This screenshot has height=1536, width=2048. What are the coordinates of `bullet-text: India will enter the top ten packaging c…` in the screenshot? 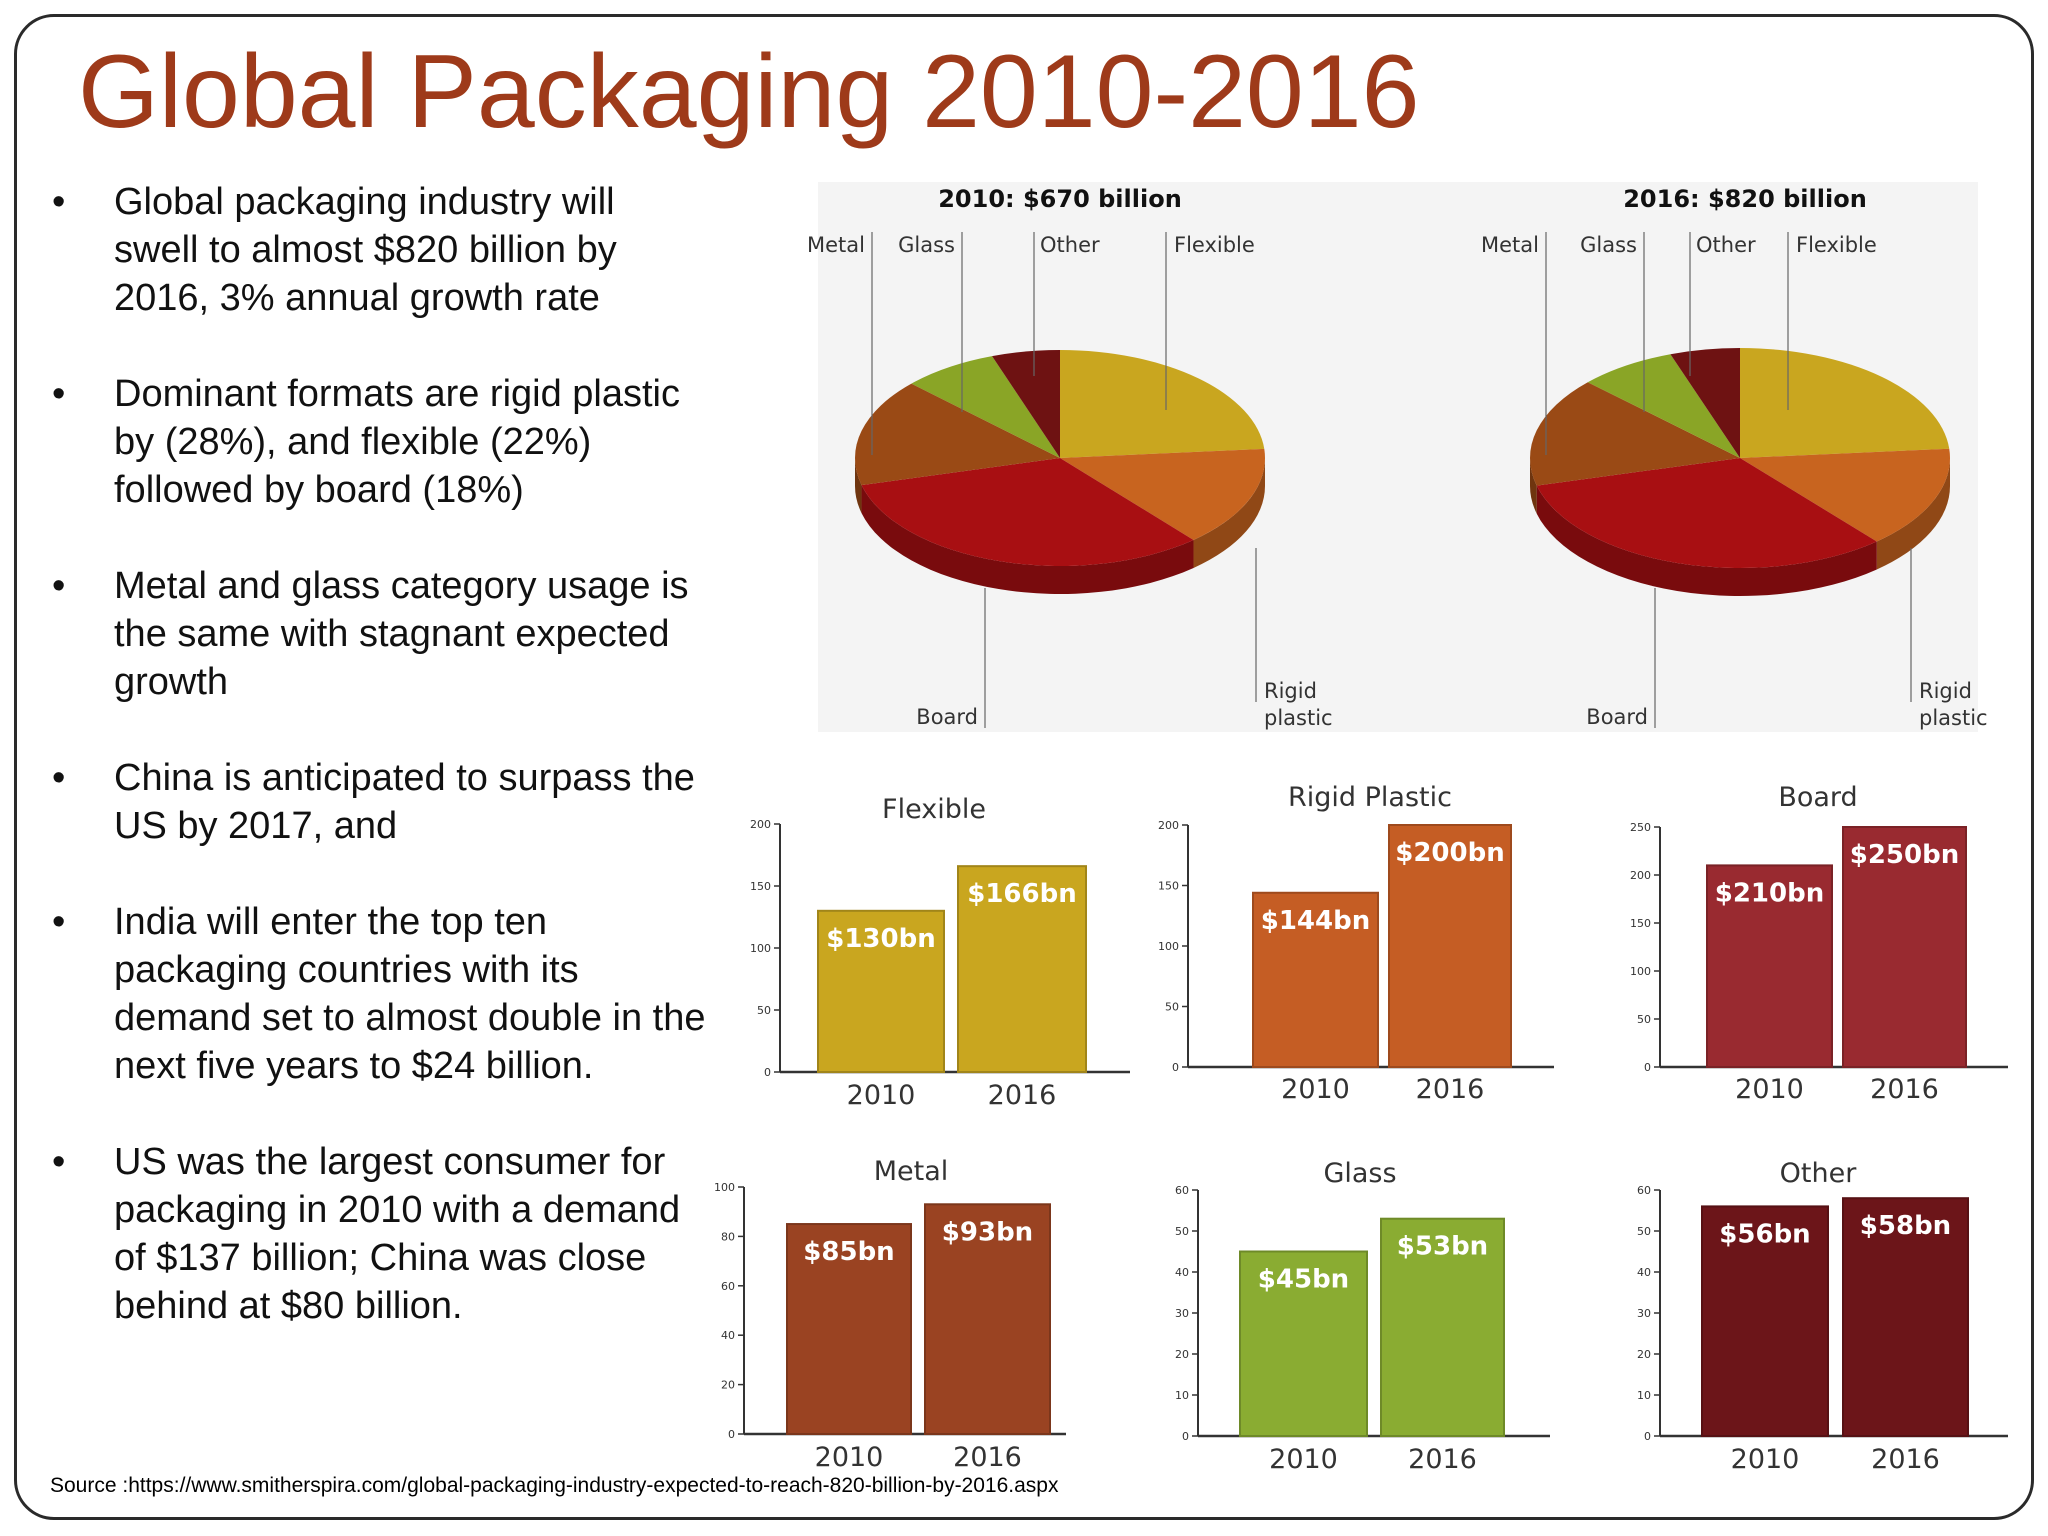 It's located at (410, 994).